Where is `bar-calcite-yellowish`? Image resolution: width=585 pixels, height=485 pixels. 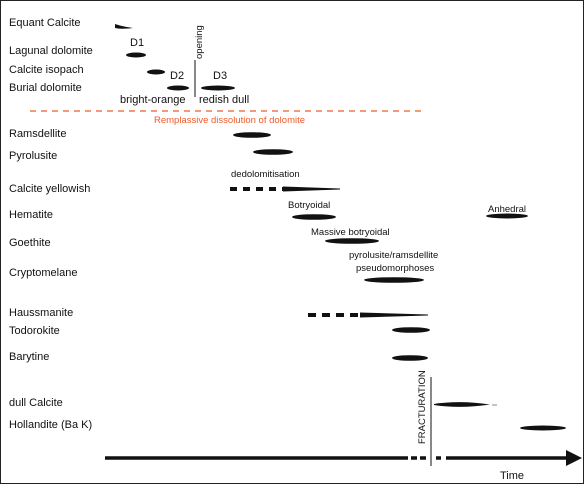
bar-calcite-yellowish is located at coordinates (311, 189).